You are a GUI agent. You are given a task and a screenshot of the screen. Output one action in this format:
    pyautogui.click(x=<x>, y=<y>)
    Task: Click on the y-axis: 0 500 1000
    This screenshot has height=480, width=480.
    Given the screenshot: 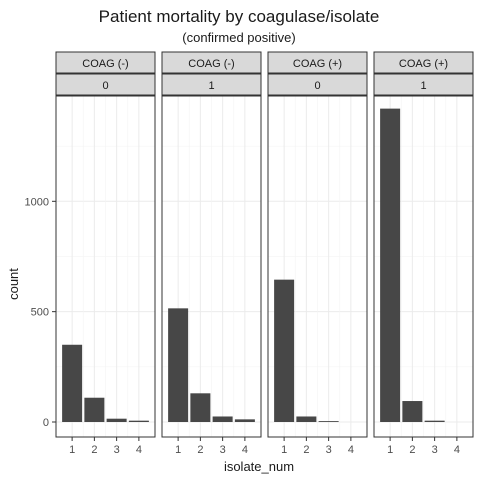 What is the action you would take?
    pyautogui.click(x=40, y=312)
    